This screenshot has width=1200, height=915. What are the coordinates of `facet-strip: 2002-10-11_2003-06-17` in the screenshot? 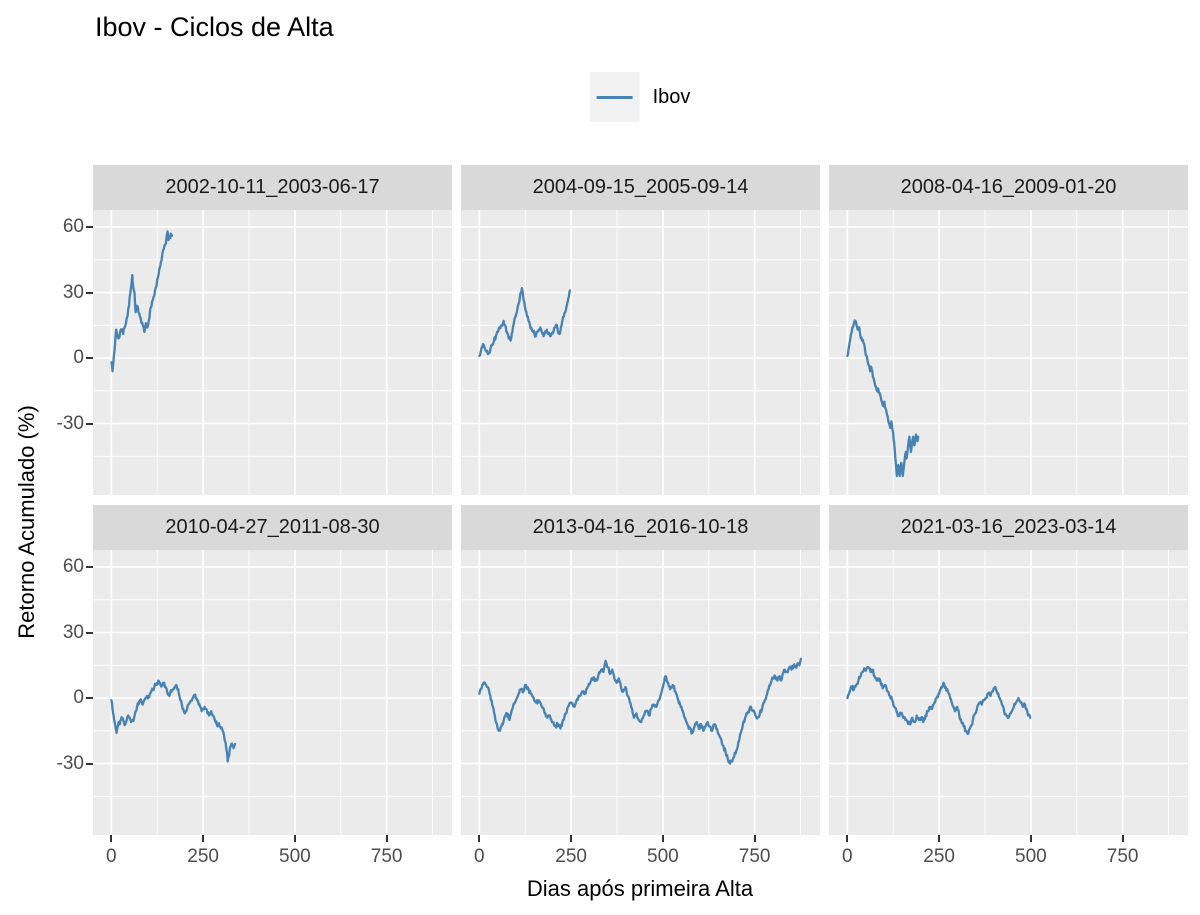 It's located at (272, 187).